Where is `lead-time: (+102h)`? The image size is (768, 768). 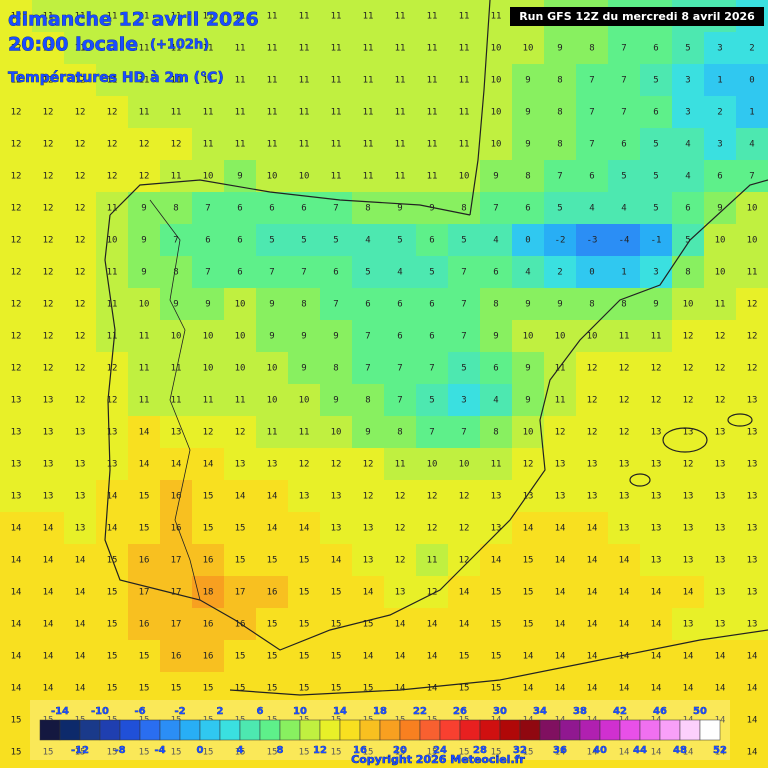 lead-time: (+102h) is located at coordinates (179, 45).